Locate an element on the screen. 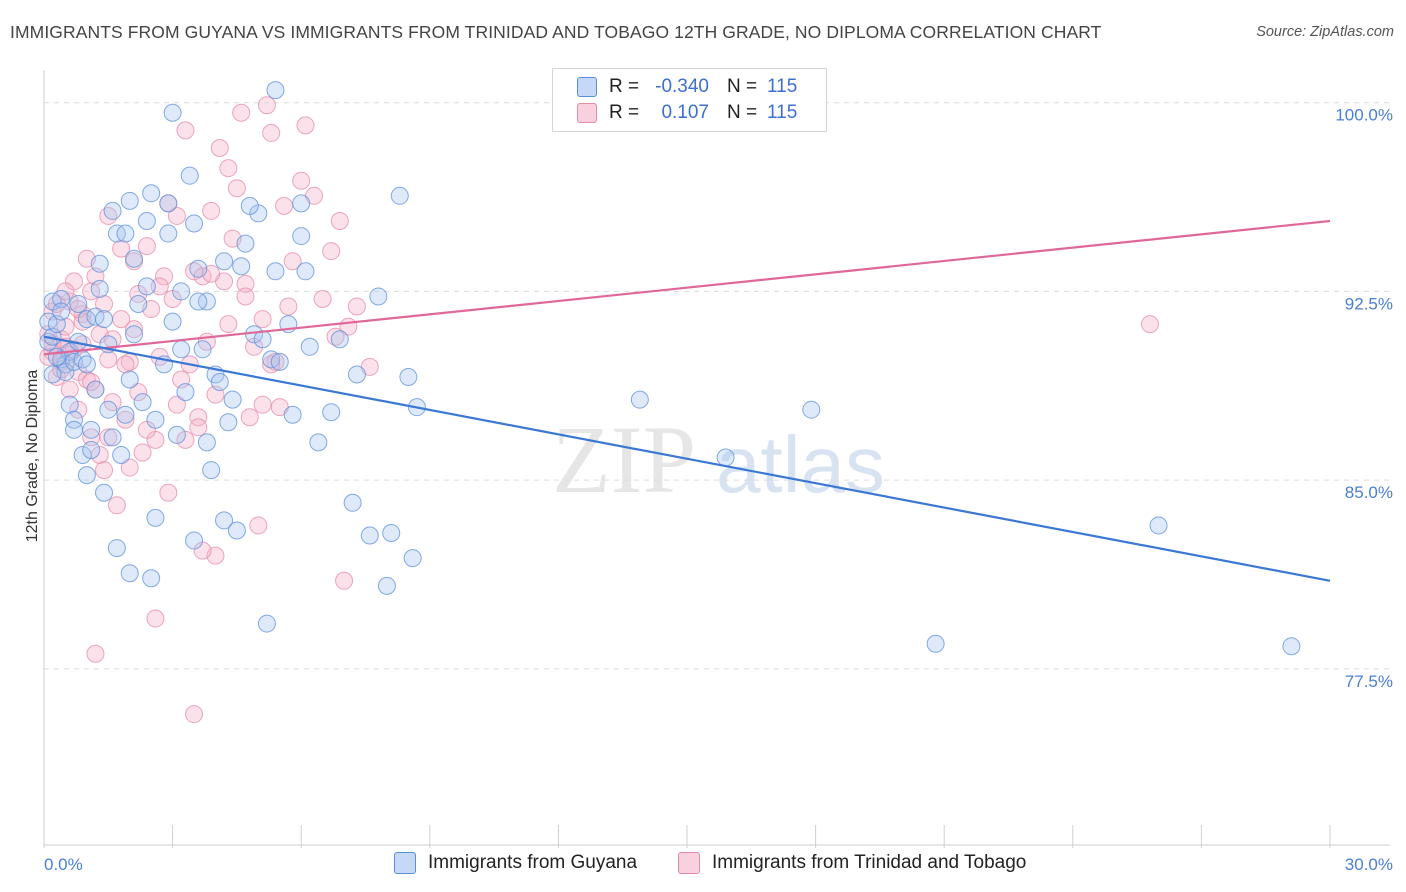  watermark-zip: ZIP is located at coordinates (624, 459).